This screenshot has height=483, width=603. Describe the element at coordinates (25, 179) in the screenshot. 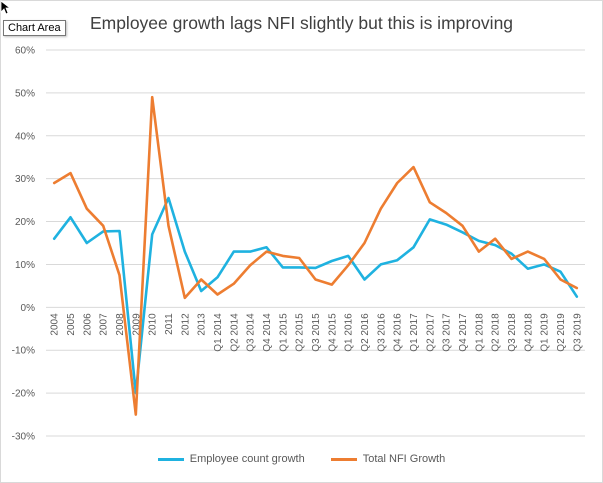

I see `y-tick-label: 30%` at that location.